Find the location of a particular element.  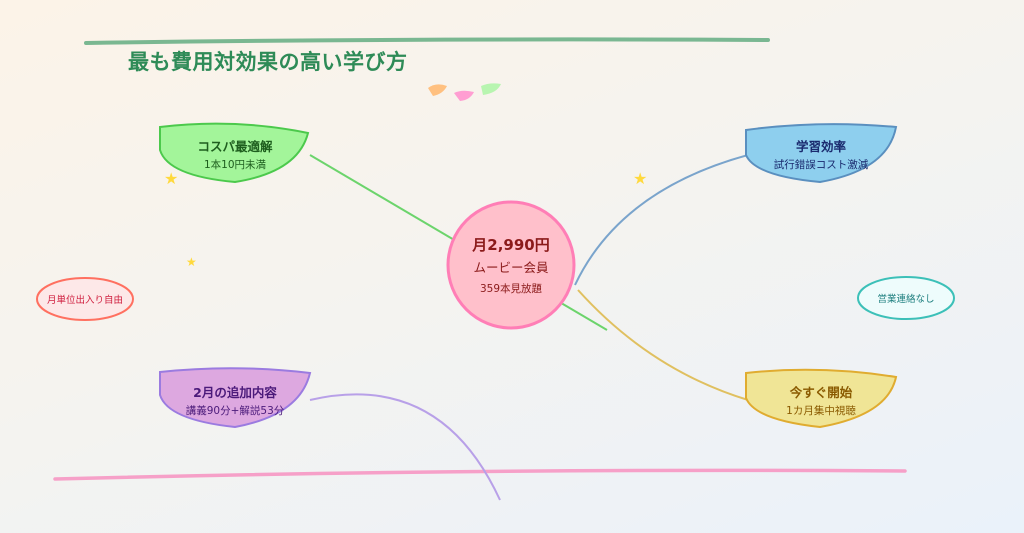

tag-no-sales-contact: 営業連絡なし is located at coordinates (906, 299).